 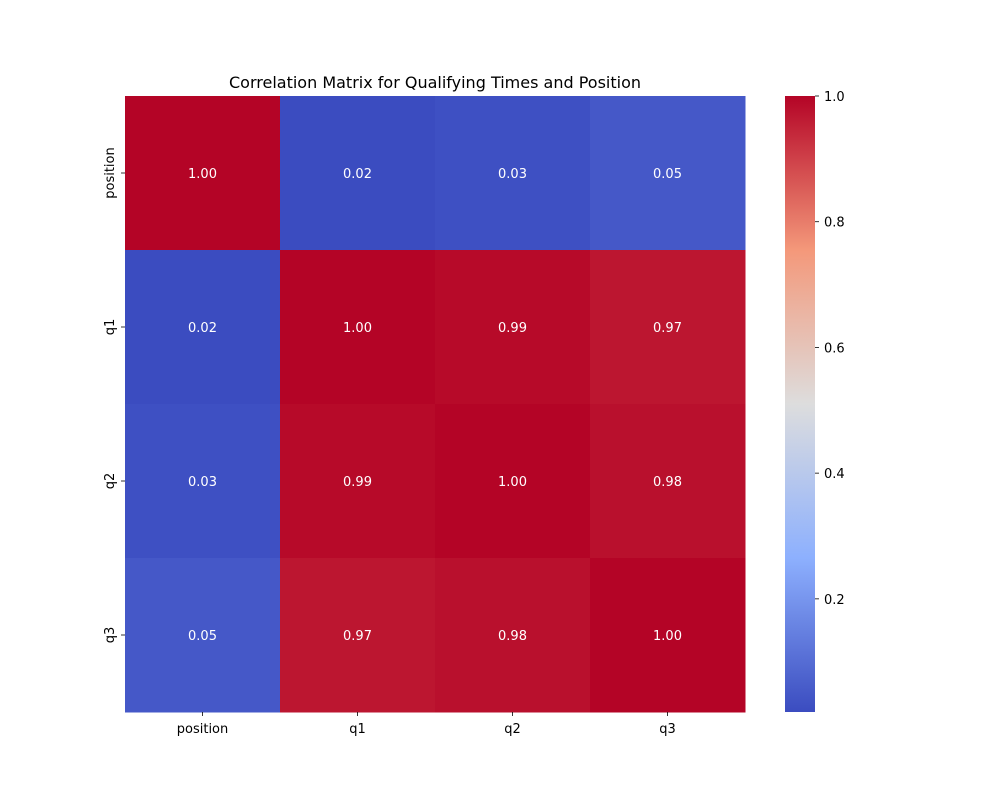 I want to click on heatmap-cell-q1-position, so click(x=203, y=327).